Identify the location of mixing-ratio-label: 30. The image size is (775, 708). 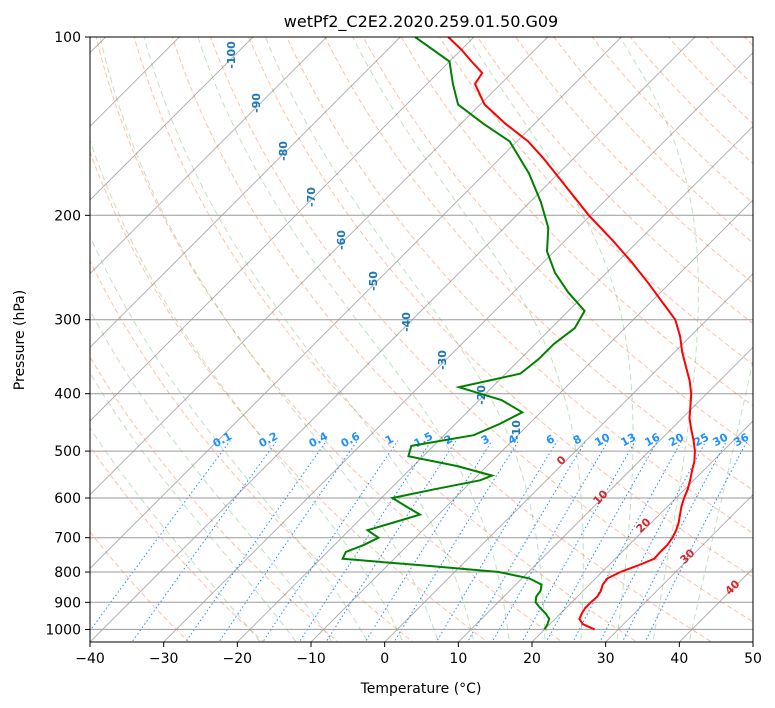
(721, 439).